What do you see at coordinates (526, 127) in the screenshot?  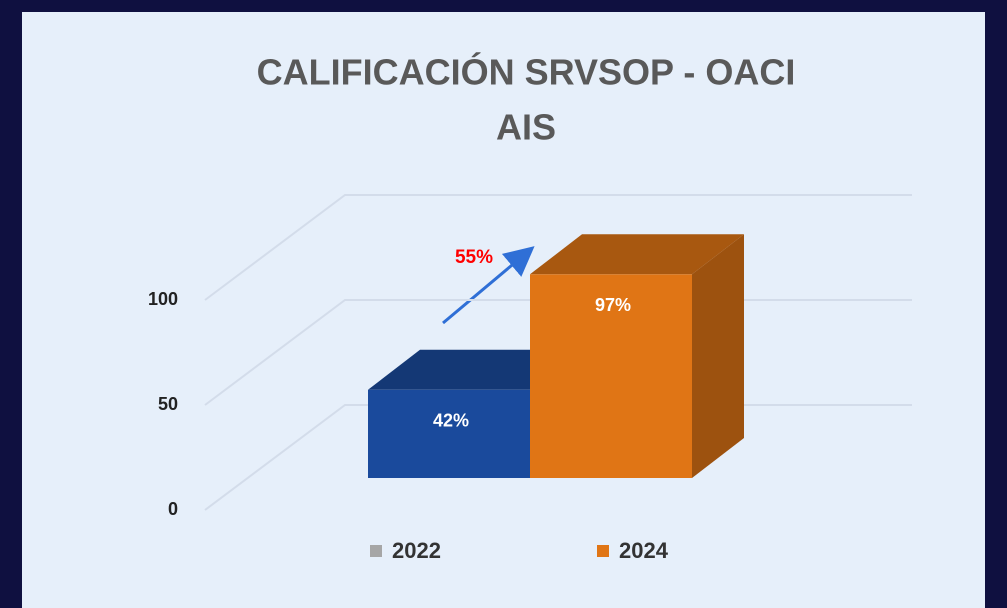 I see `chart-subtitle: AIS` at bounding box center [526, 127].